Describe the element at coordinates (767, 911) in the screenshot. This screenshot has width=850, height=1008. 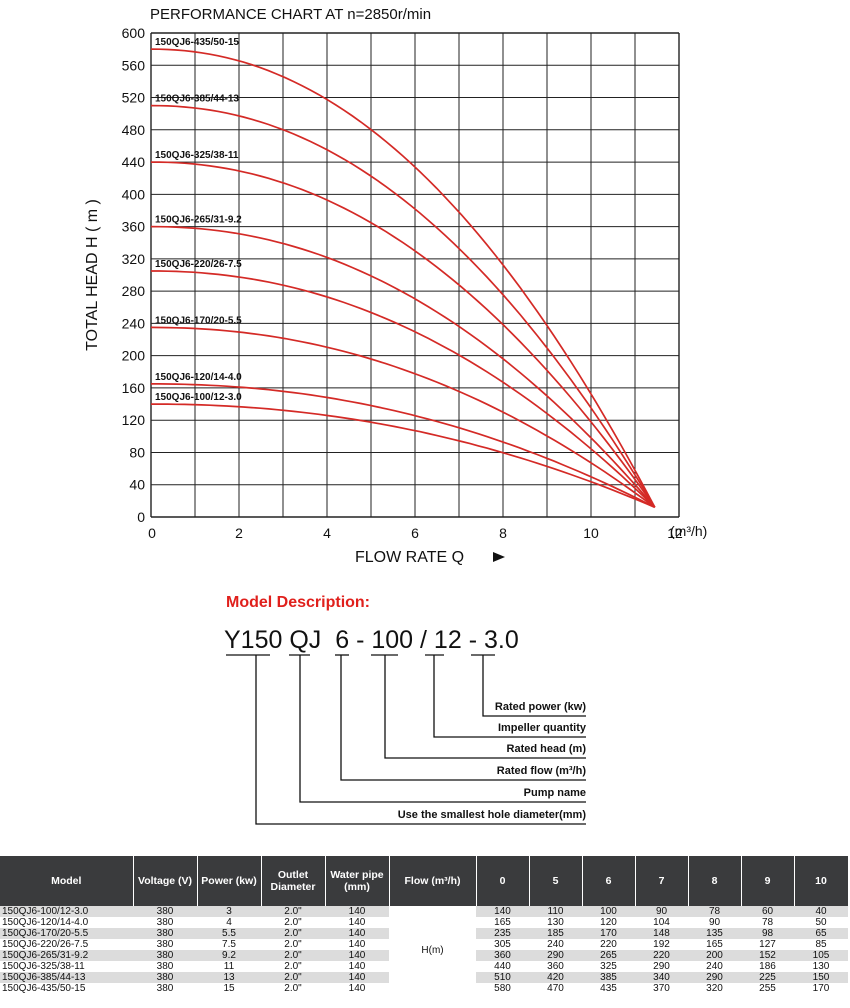
I see `table-cell: 60` at that location.